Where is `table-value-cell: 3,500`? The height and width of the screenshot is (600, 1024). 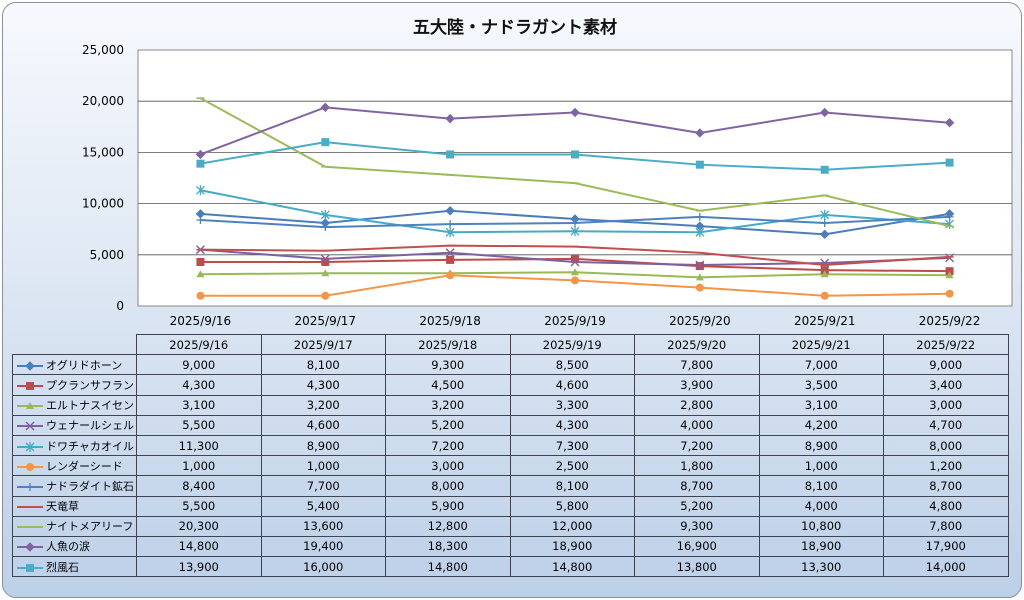 table-value-cell: 3,500 is located at coordinates (821, 385).